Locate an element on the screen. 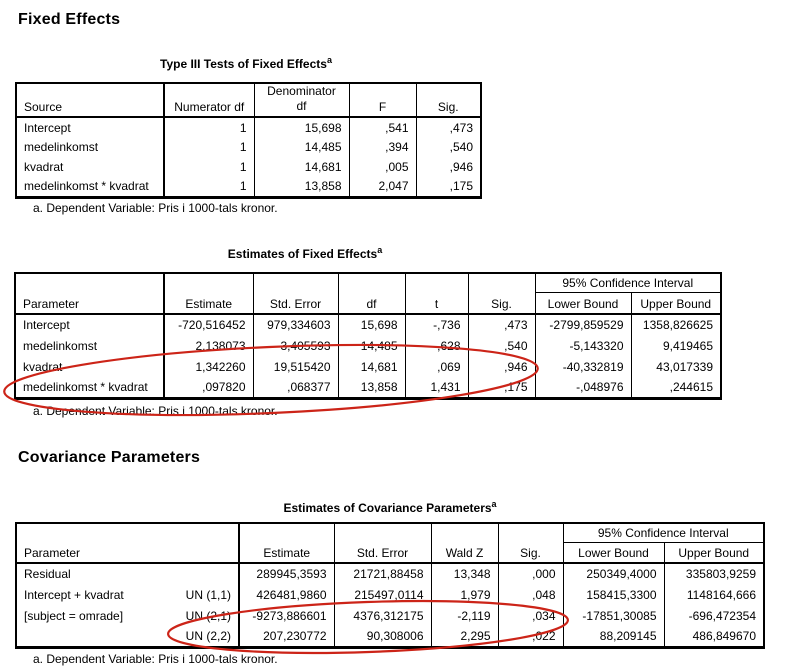  col-header-f: F is located at coordinates (382, 100).